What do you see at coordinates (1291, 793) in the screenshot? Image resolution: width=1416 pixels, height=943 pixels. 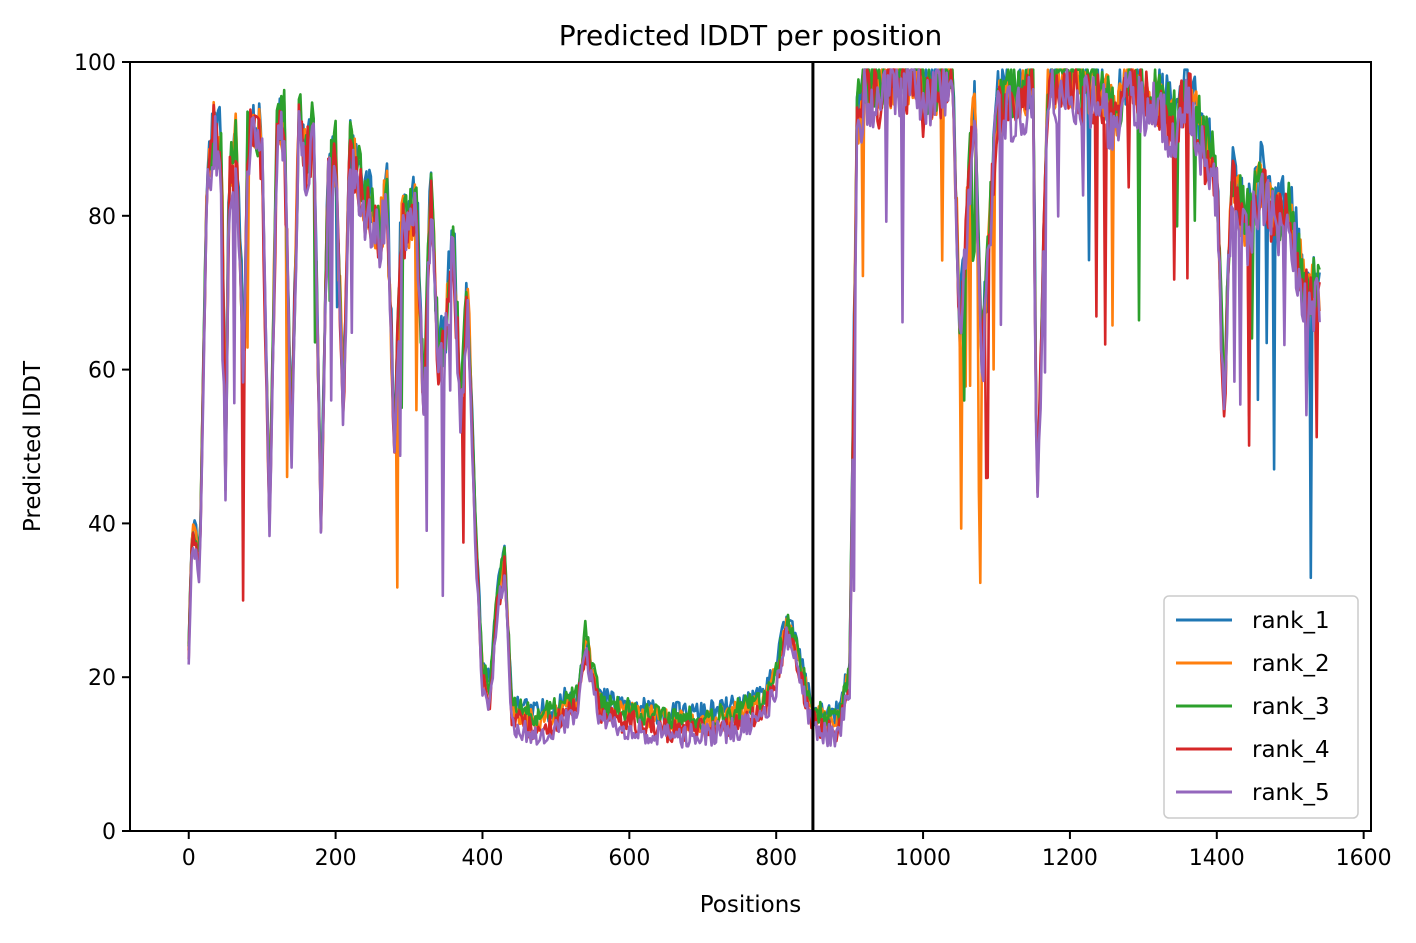 I see `legend-label: rank_5` at bounding box center [1291, 793].